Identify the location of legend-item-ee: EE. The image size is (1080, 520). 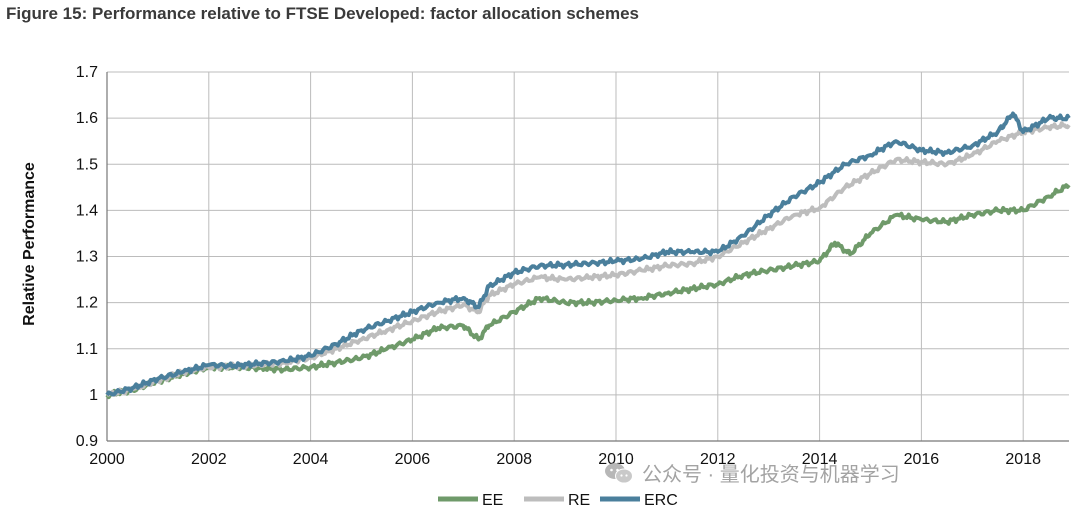
(470, 500).